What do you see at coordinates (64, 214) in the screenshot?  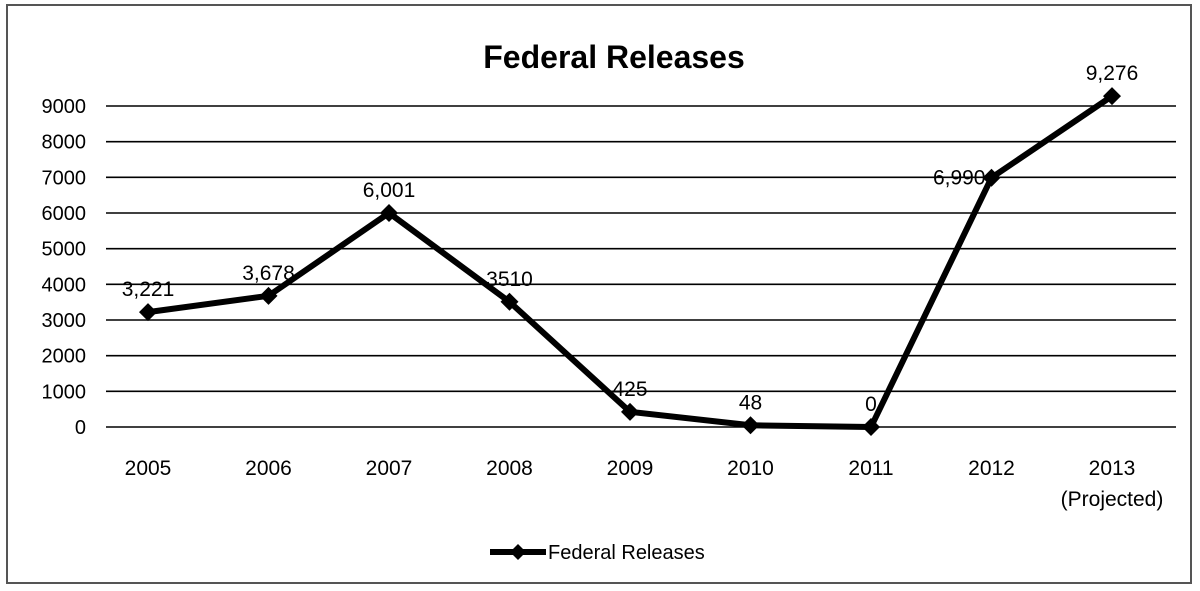 I see `y-tick-label: 6000` at bounding box center [64, 214].